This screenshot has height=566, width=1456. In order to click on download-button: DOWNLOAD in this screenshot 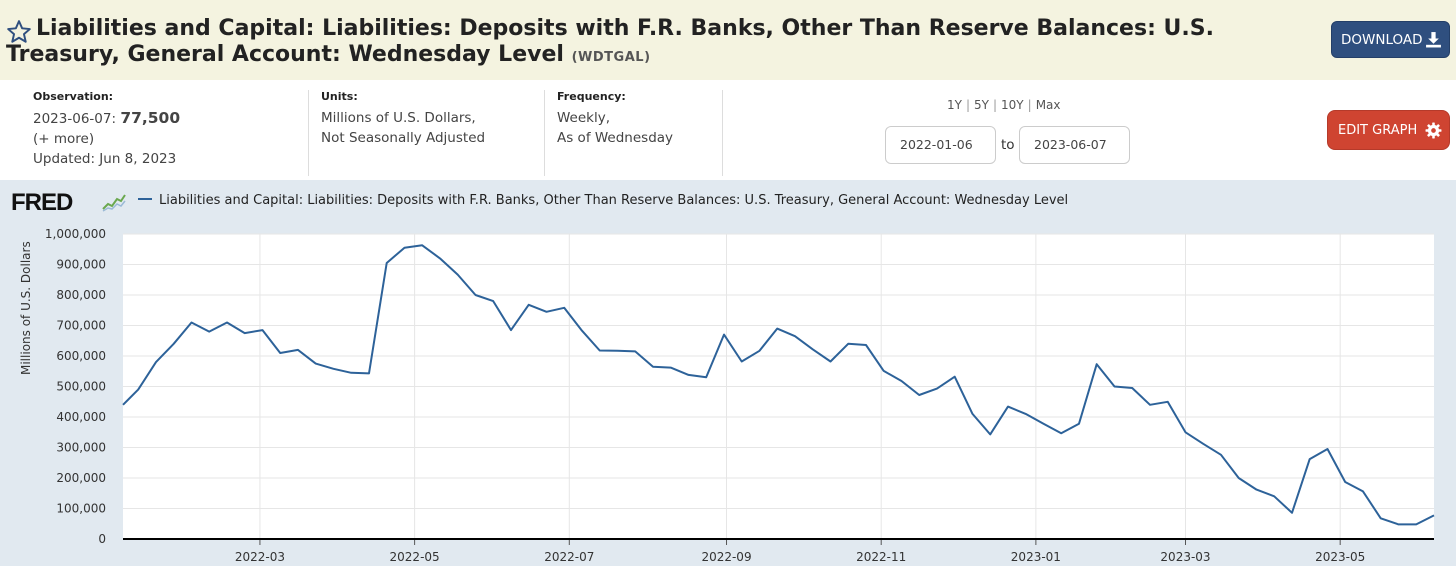, I will do `click(1390, 39)`.